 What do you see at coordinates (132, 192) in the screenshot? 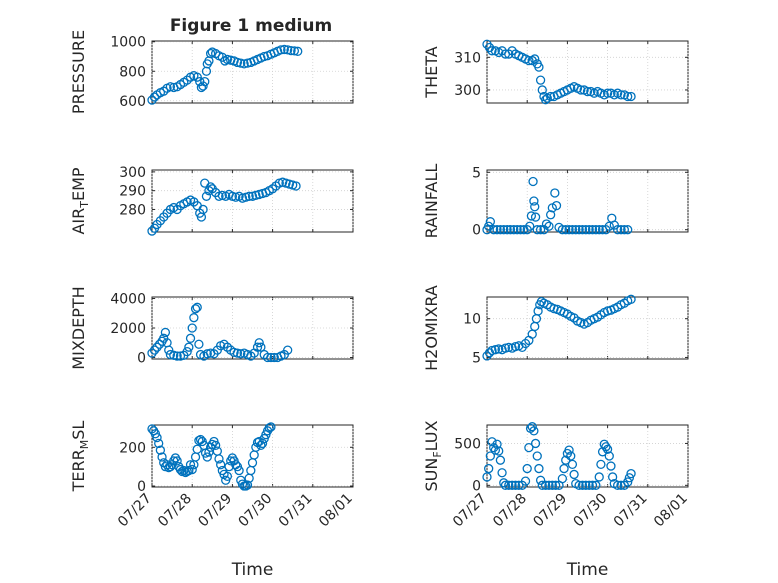
I see `y-tick-label: 290` at bounding box center [132, 192].